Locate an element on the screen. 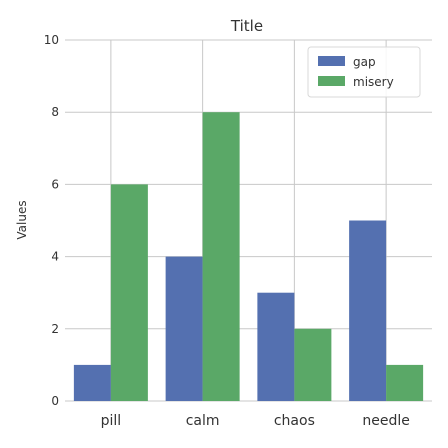 This screenshot has width=448, height=448. legend-swatch-misery is located at coordinates (331, 81).